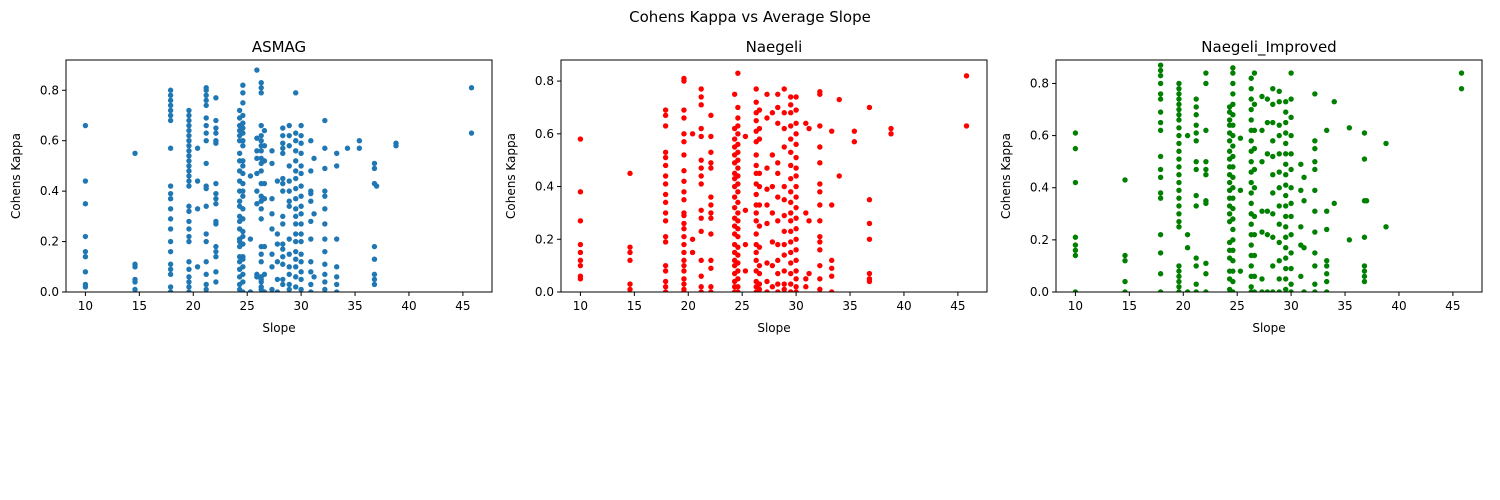  What do you see at coordinates (544, 81) in the screenshot?
I see `y-tick-label-naegeli-4: 0.8` at bounding box center [544, 81].